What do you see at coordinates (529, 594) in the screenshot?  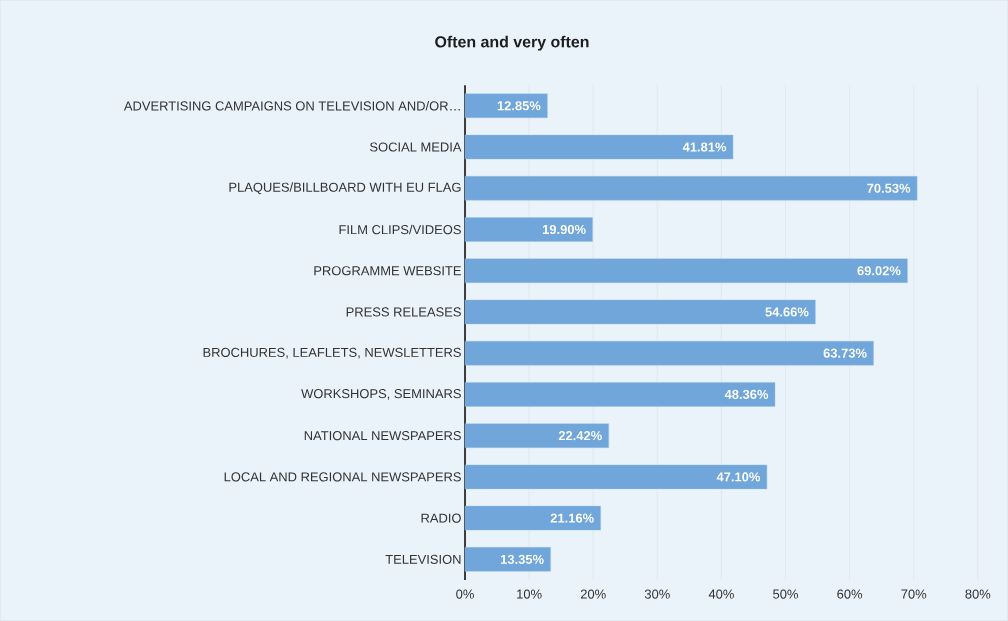 I see `x-tick-label: 10%` at bounding box center [529, 594].